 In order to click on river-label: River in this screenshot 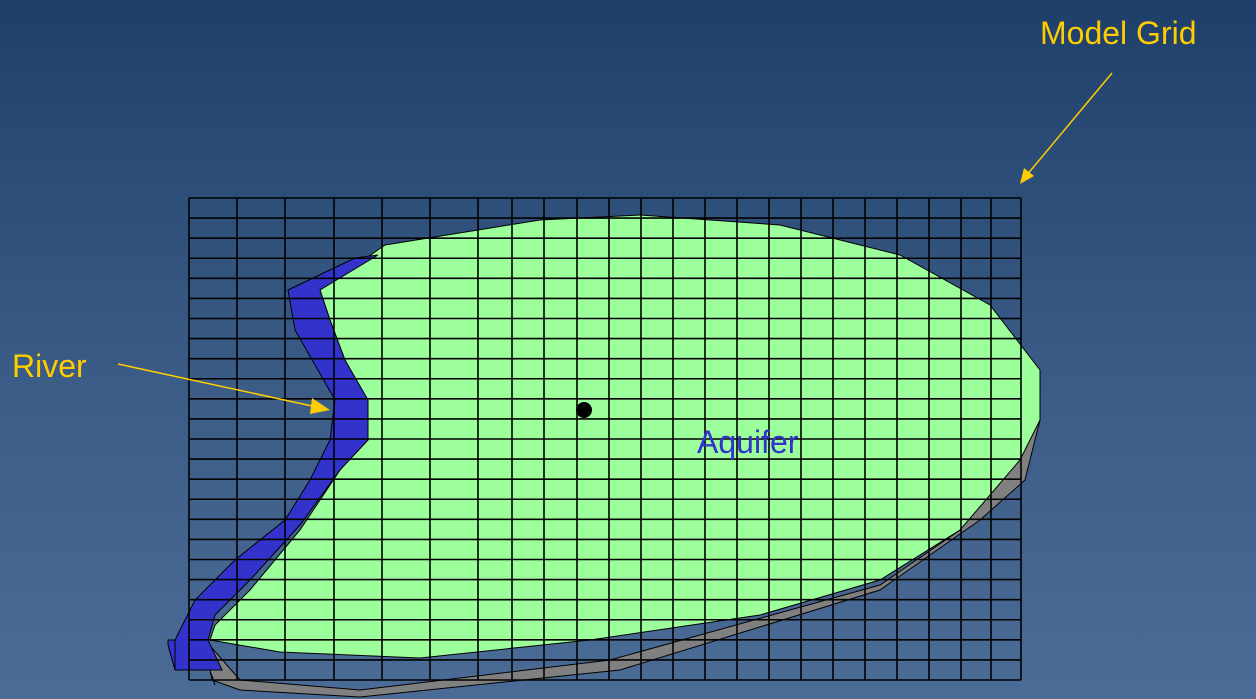, I will do `click(49, 366)`.